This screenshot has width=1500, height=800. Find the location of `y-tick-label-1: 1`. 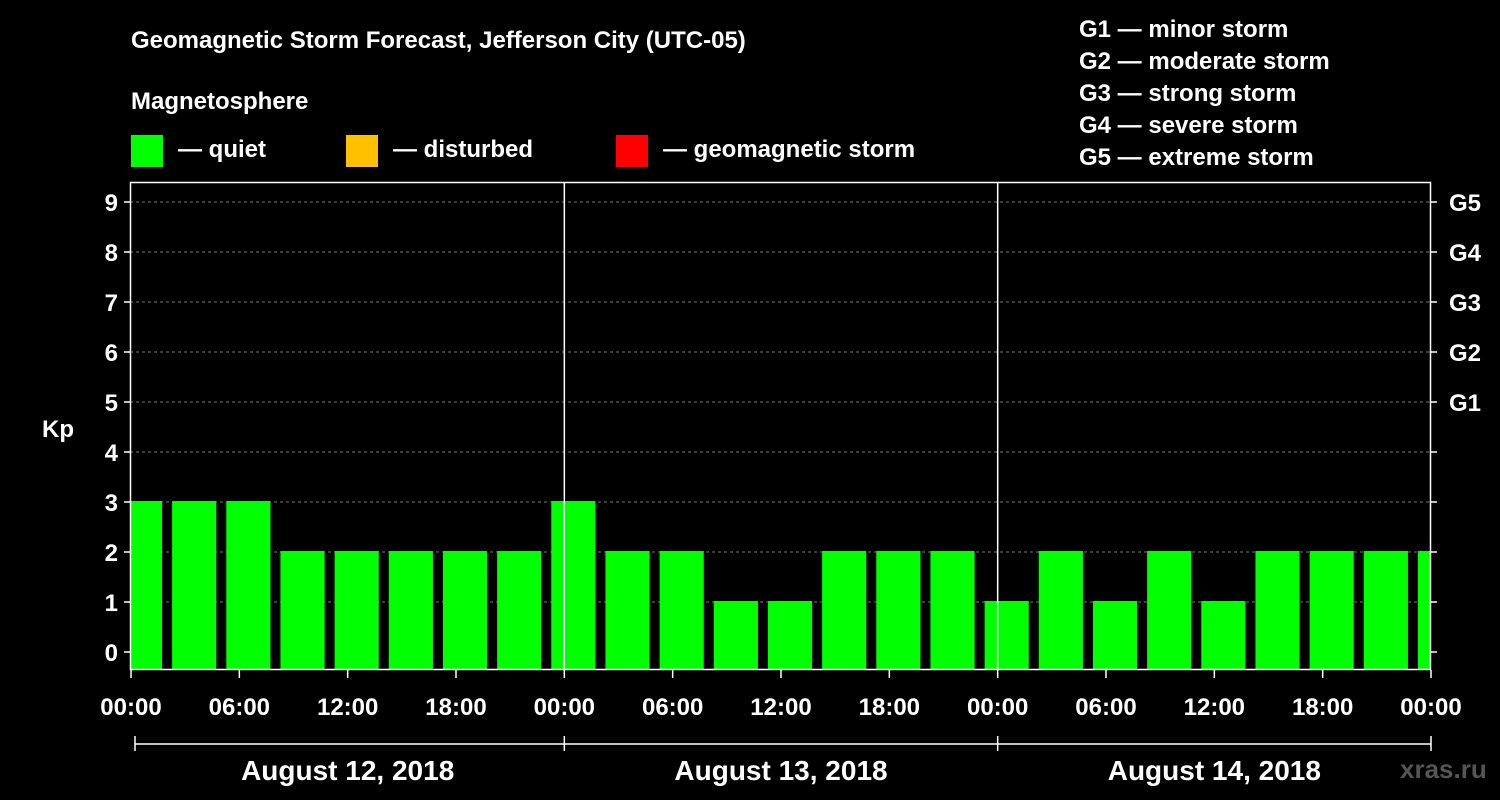

y-tick-label-1: 1 is located at coordinates (111, 603).